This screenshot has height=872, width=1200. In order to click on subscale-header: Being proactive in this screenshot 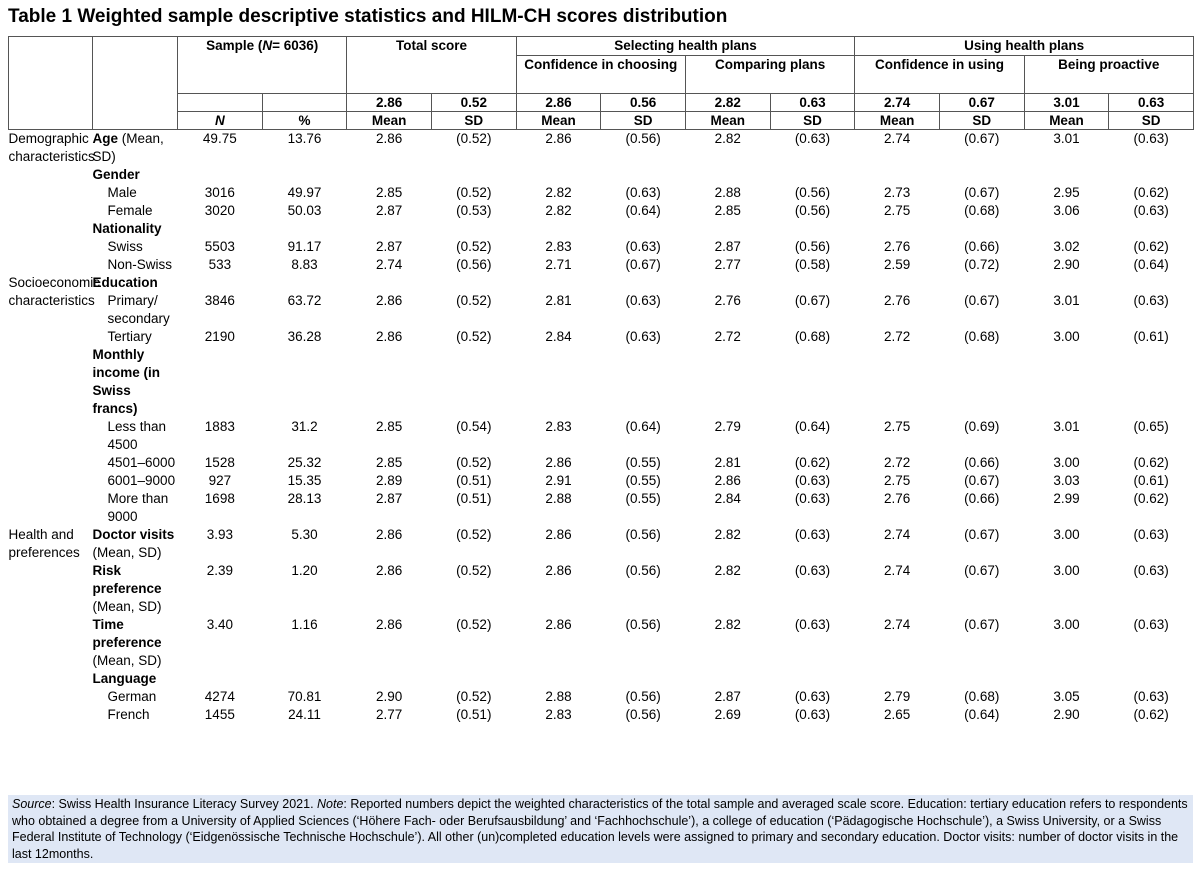, I will do `click(1108, 74)`.